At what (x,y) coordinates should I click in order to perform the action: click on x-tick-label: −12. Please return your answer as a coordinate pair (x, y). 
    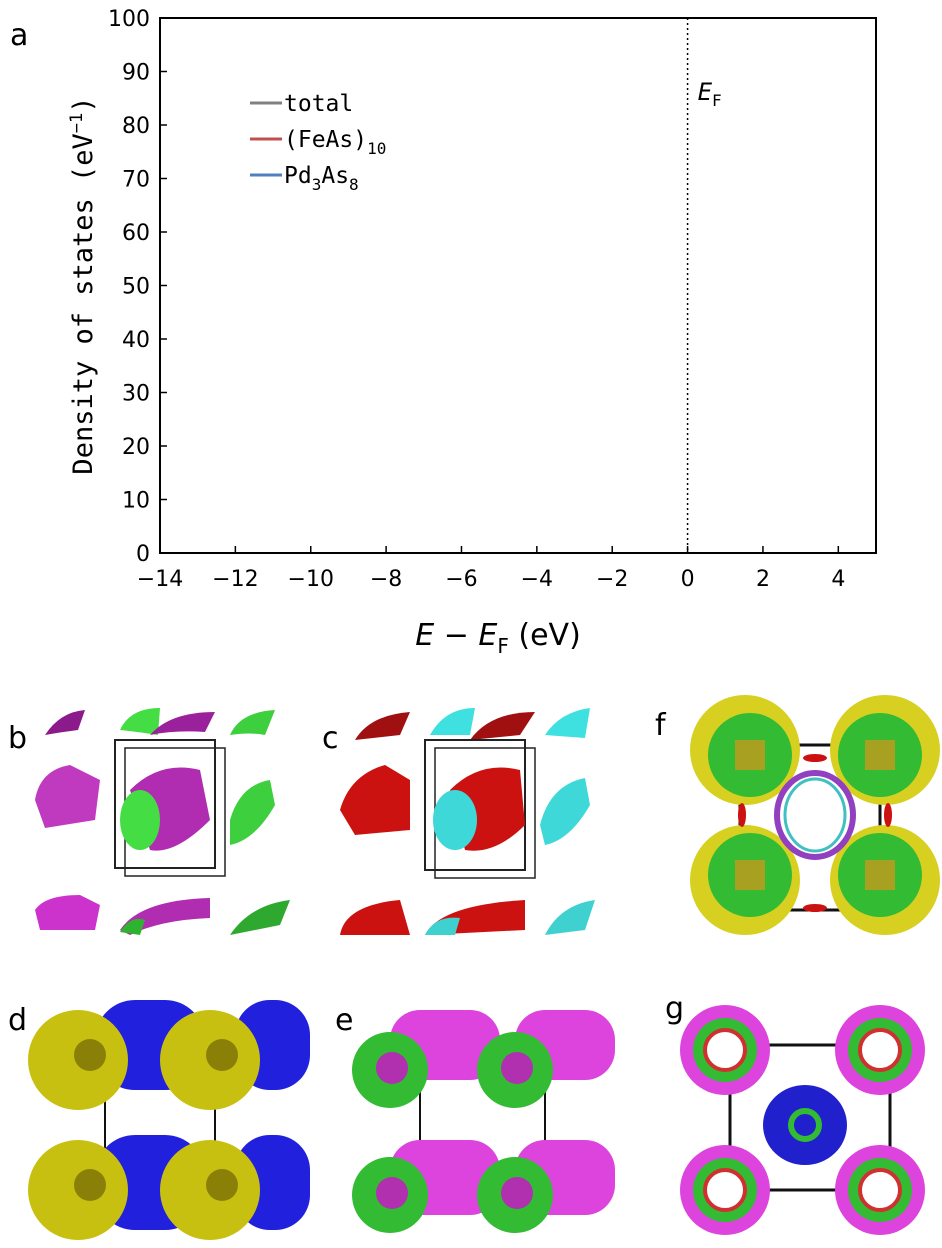
    Looking at the image, I should click on (235, 579).